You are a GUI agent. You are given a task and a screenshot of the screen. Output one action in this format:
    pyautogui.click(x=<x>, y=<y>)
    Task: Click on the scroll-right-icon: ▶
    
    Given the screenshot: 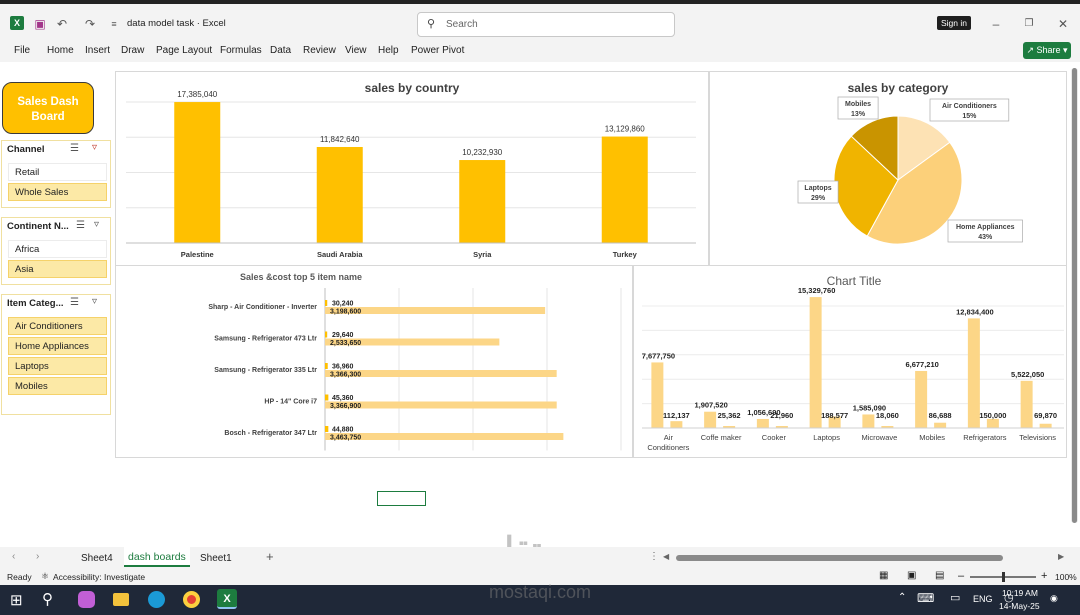 What is the action you would take?
    pyautogui.click(x=1061, y=556)
    